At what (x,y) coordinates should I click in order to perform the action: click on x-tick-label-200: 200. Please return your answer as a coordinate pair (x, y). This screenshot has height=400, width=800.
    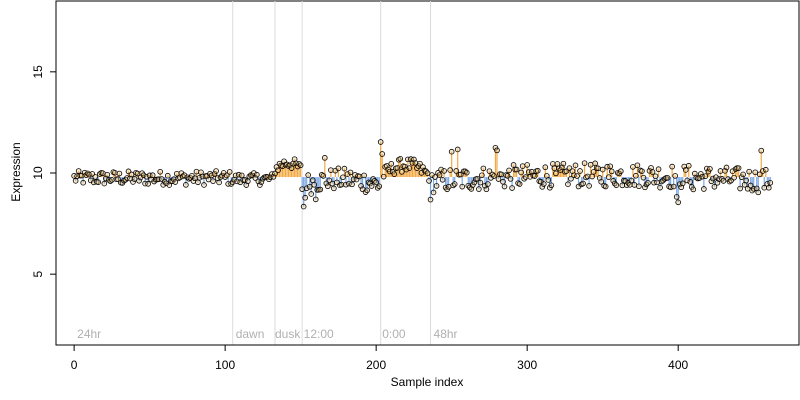
    Looking at the image, I should click on (376, 365).